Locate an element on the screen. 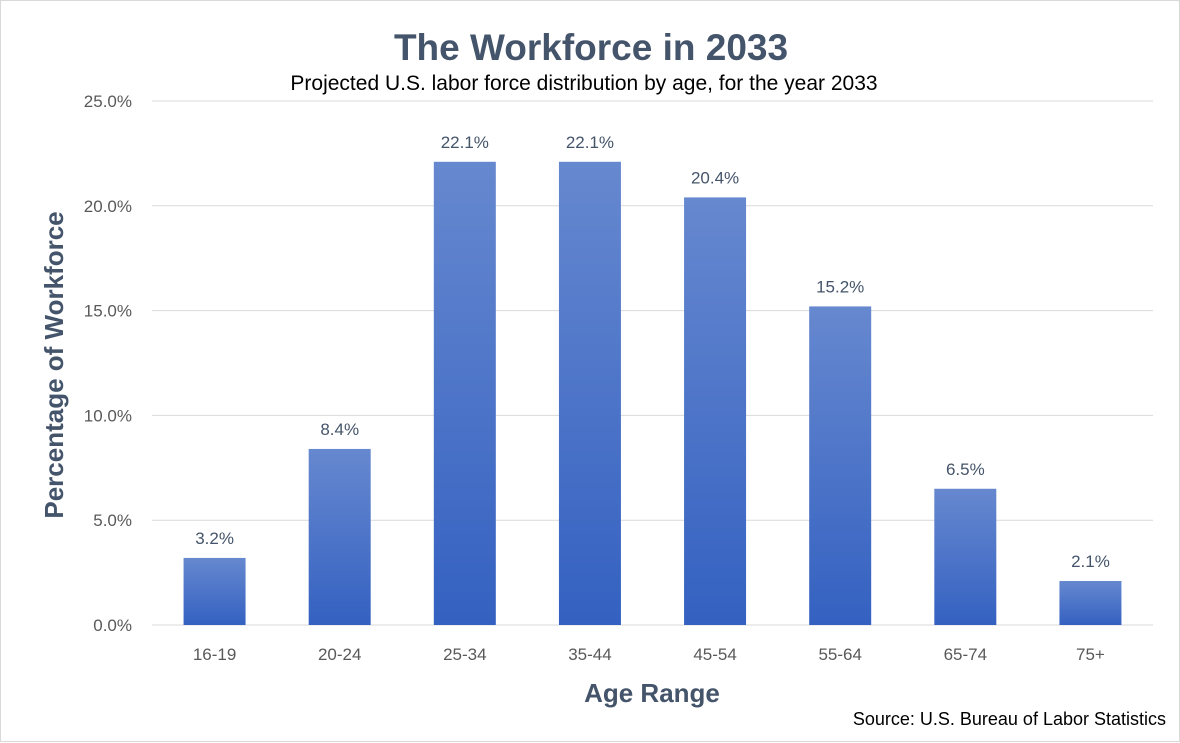 The image size is (1180, 743). chart-title: The Workforce in 2033 is located at coordinates (591, 47).